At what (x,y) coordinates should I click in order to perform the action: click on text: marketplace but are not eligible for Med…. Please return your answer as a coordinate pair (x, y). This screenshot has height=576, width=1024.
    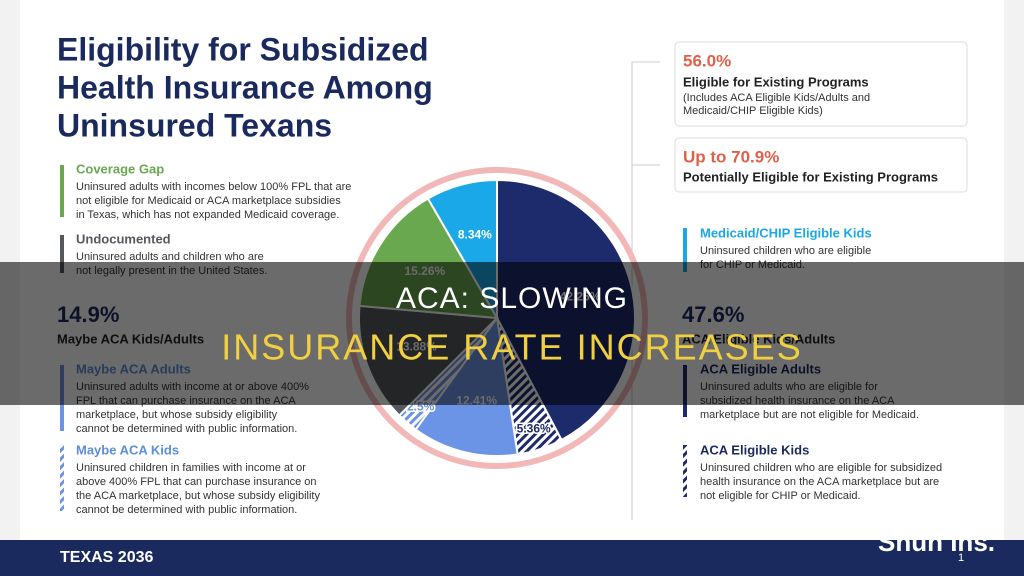
    Looking at the image, I should click on (809, 415).